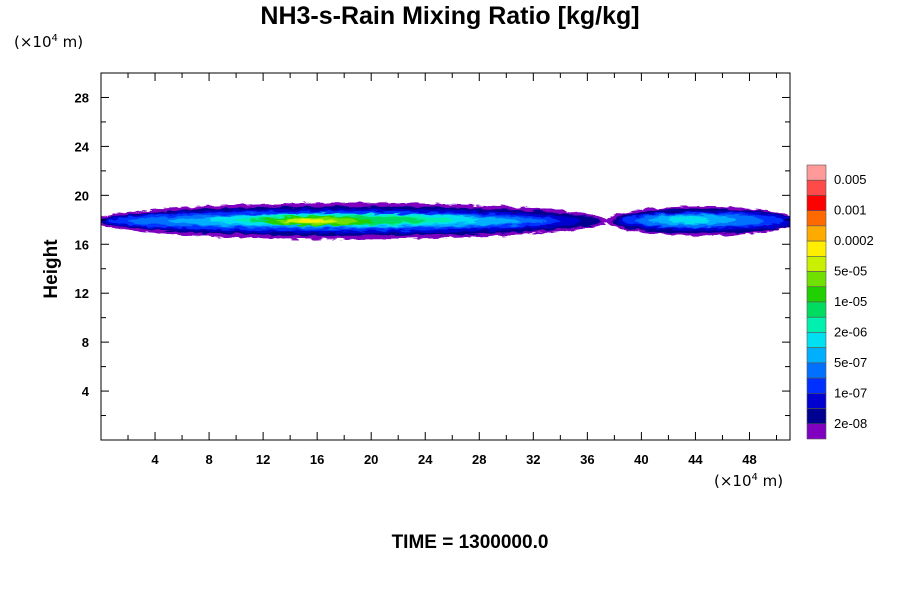  I want to click on contour-field, so click(445, 221).